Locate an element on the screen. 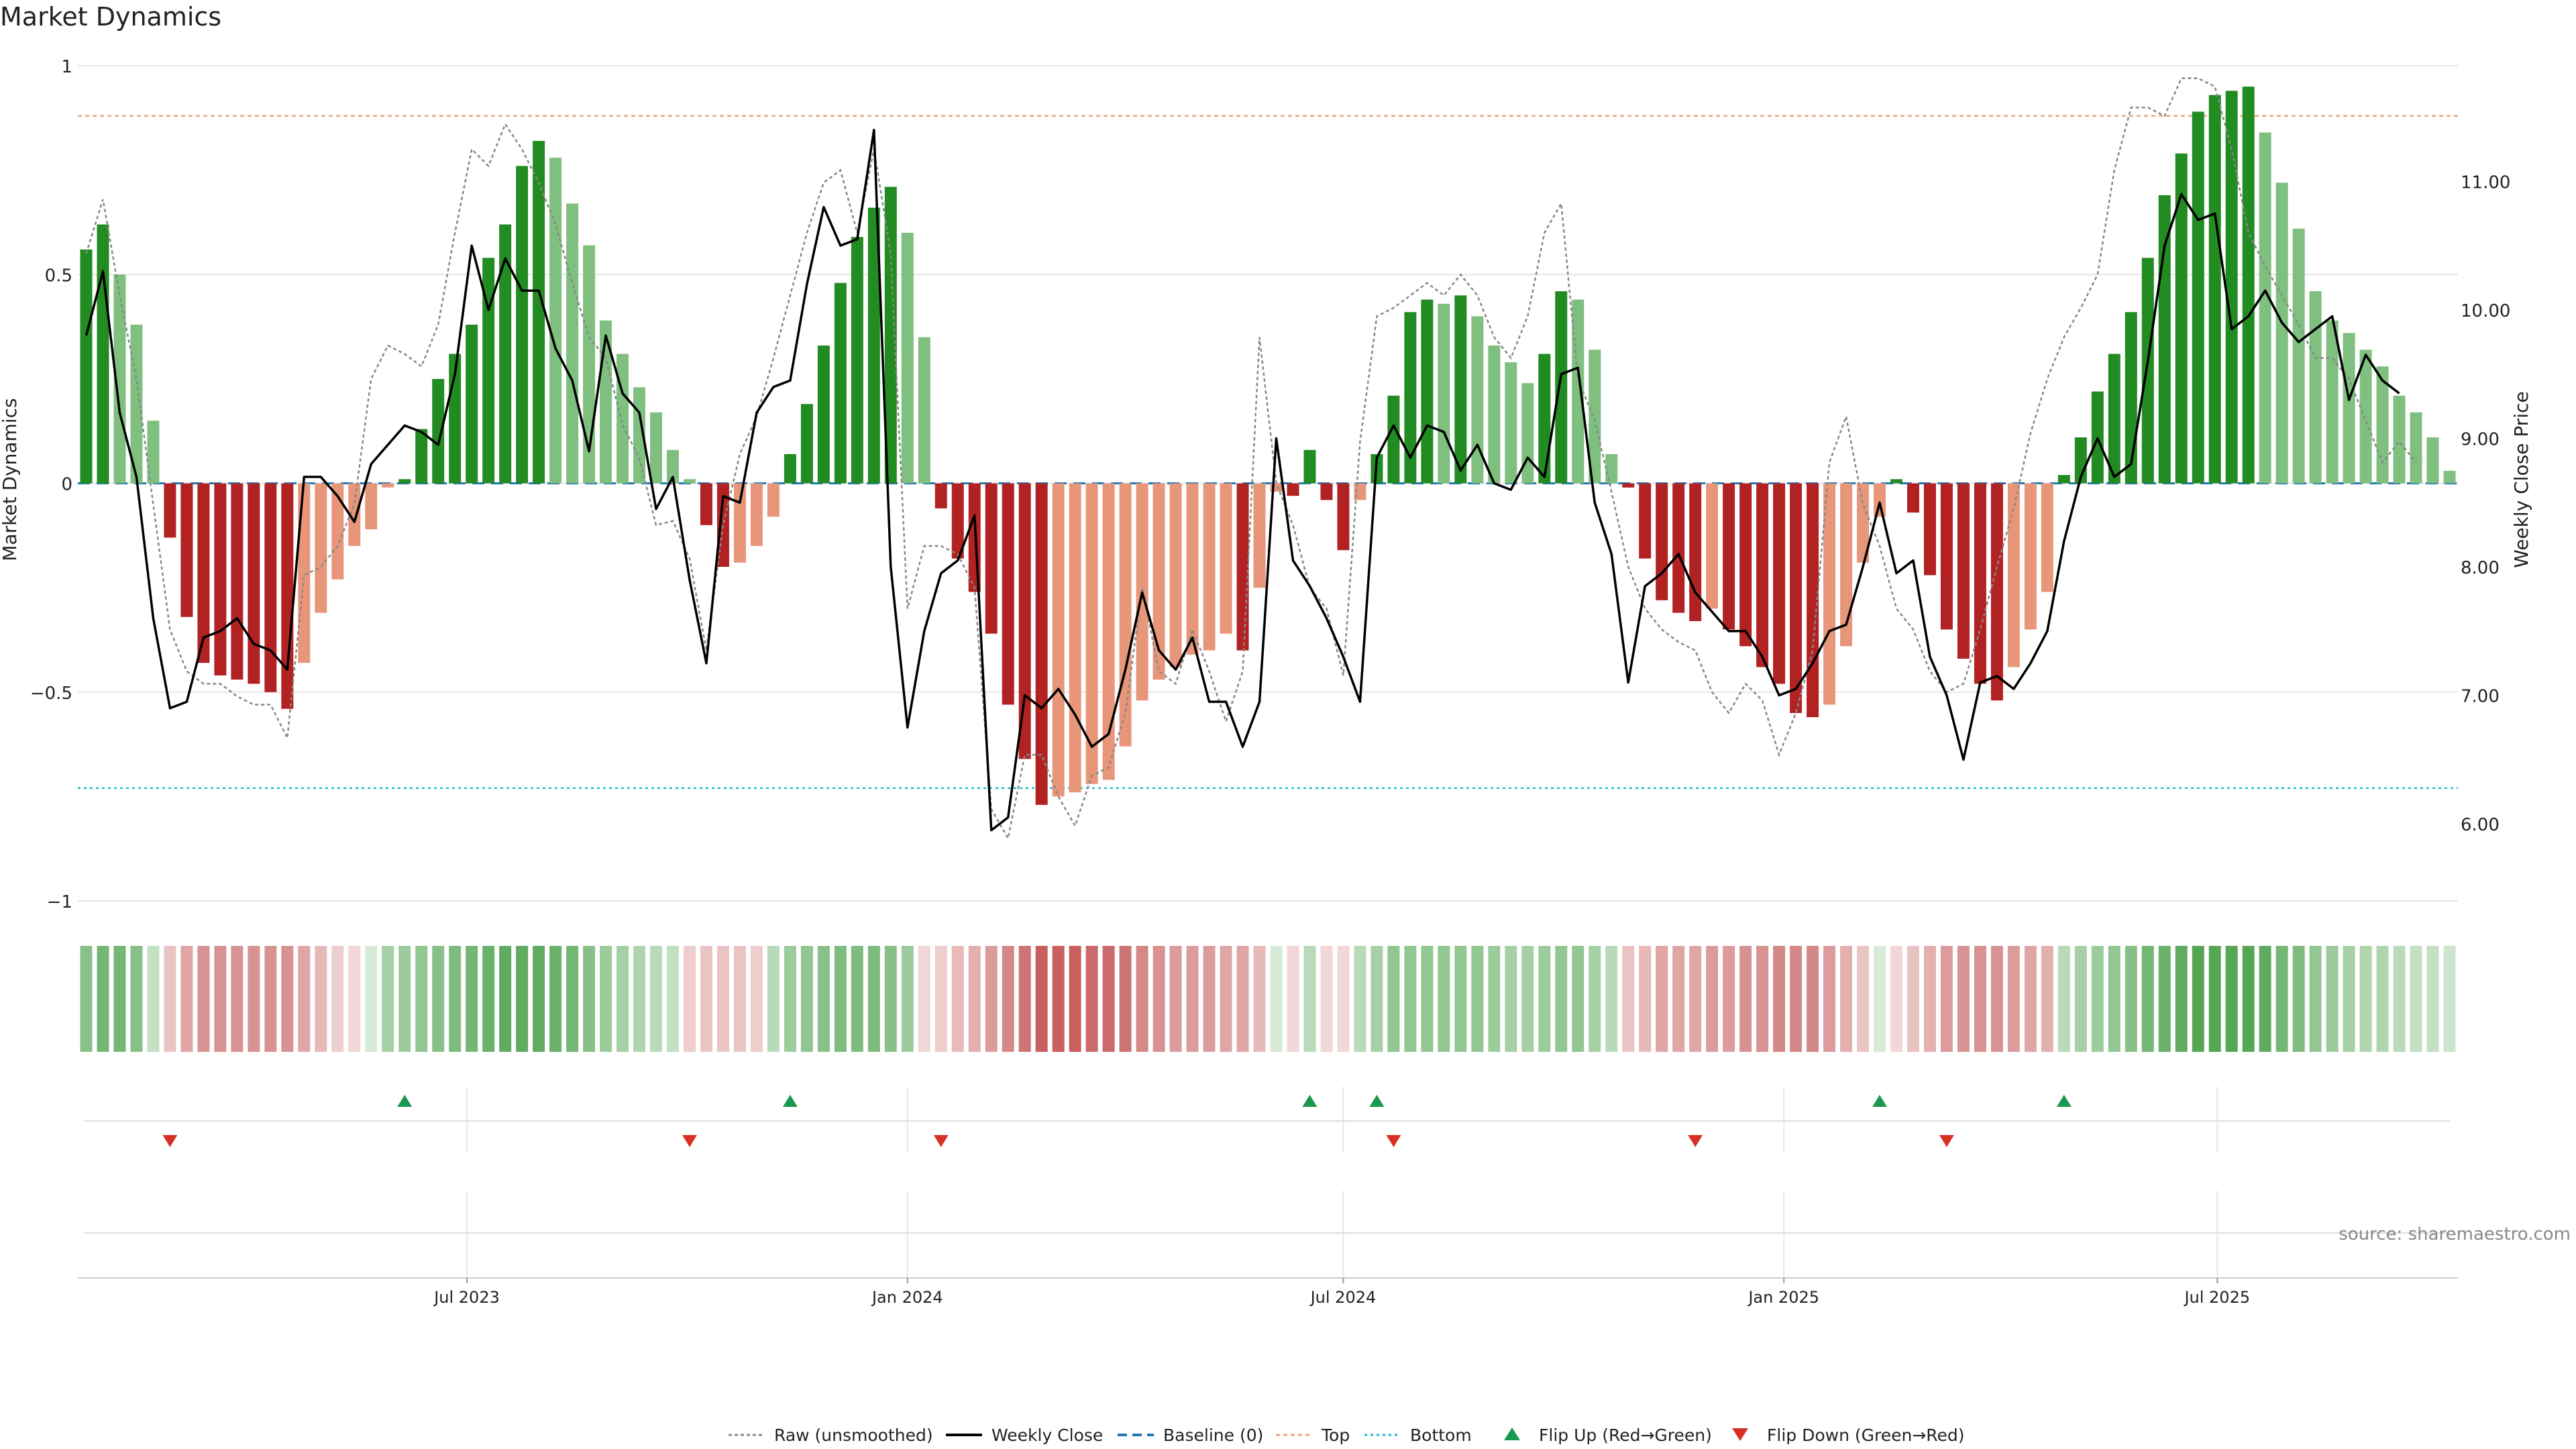 This screenshot has height=1449, width=2576. lower-panel is located at coordinates (1267, 1234).